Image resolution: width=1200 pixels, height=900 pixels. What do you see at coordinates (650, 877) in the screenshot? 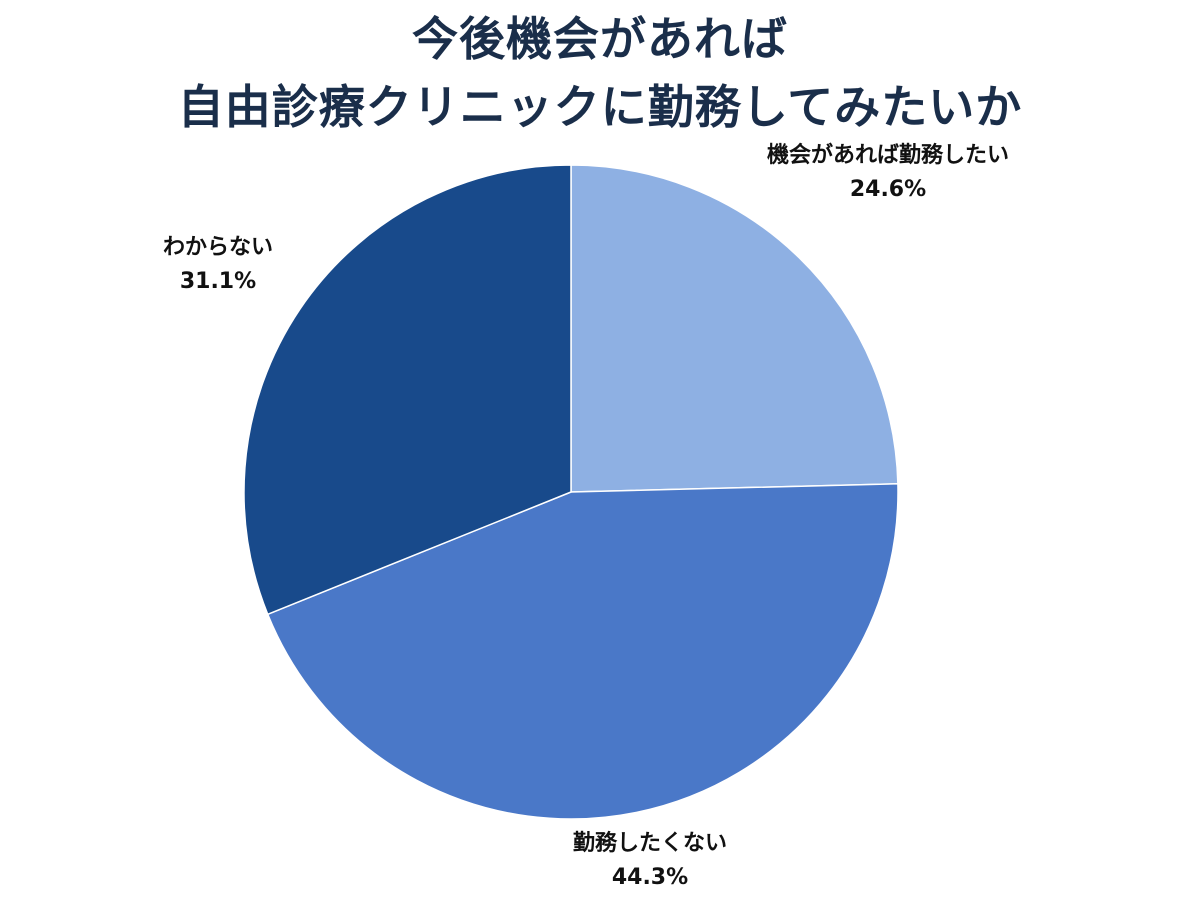
I see `label-kinmu-shitakunai-value: 44.3%` at bounding box center [650, 877].